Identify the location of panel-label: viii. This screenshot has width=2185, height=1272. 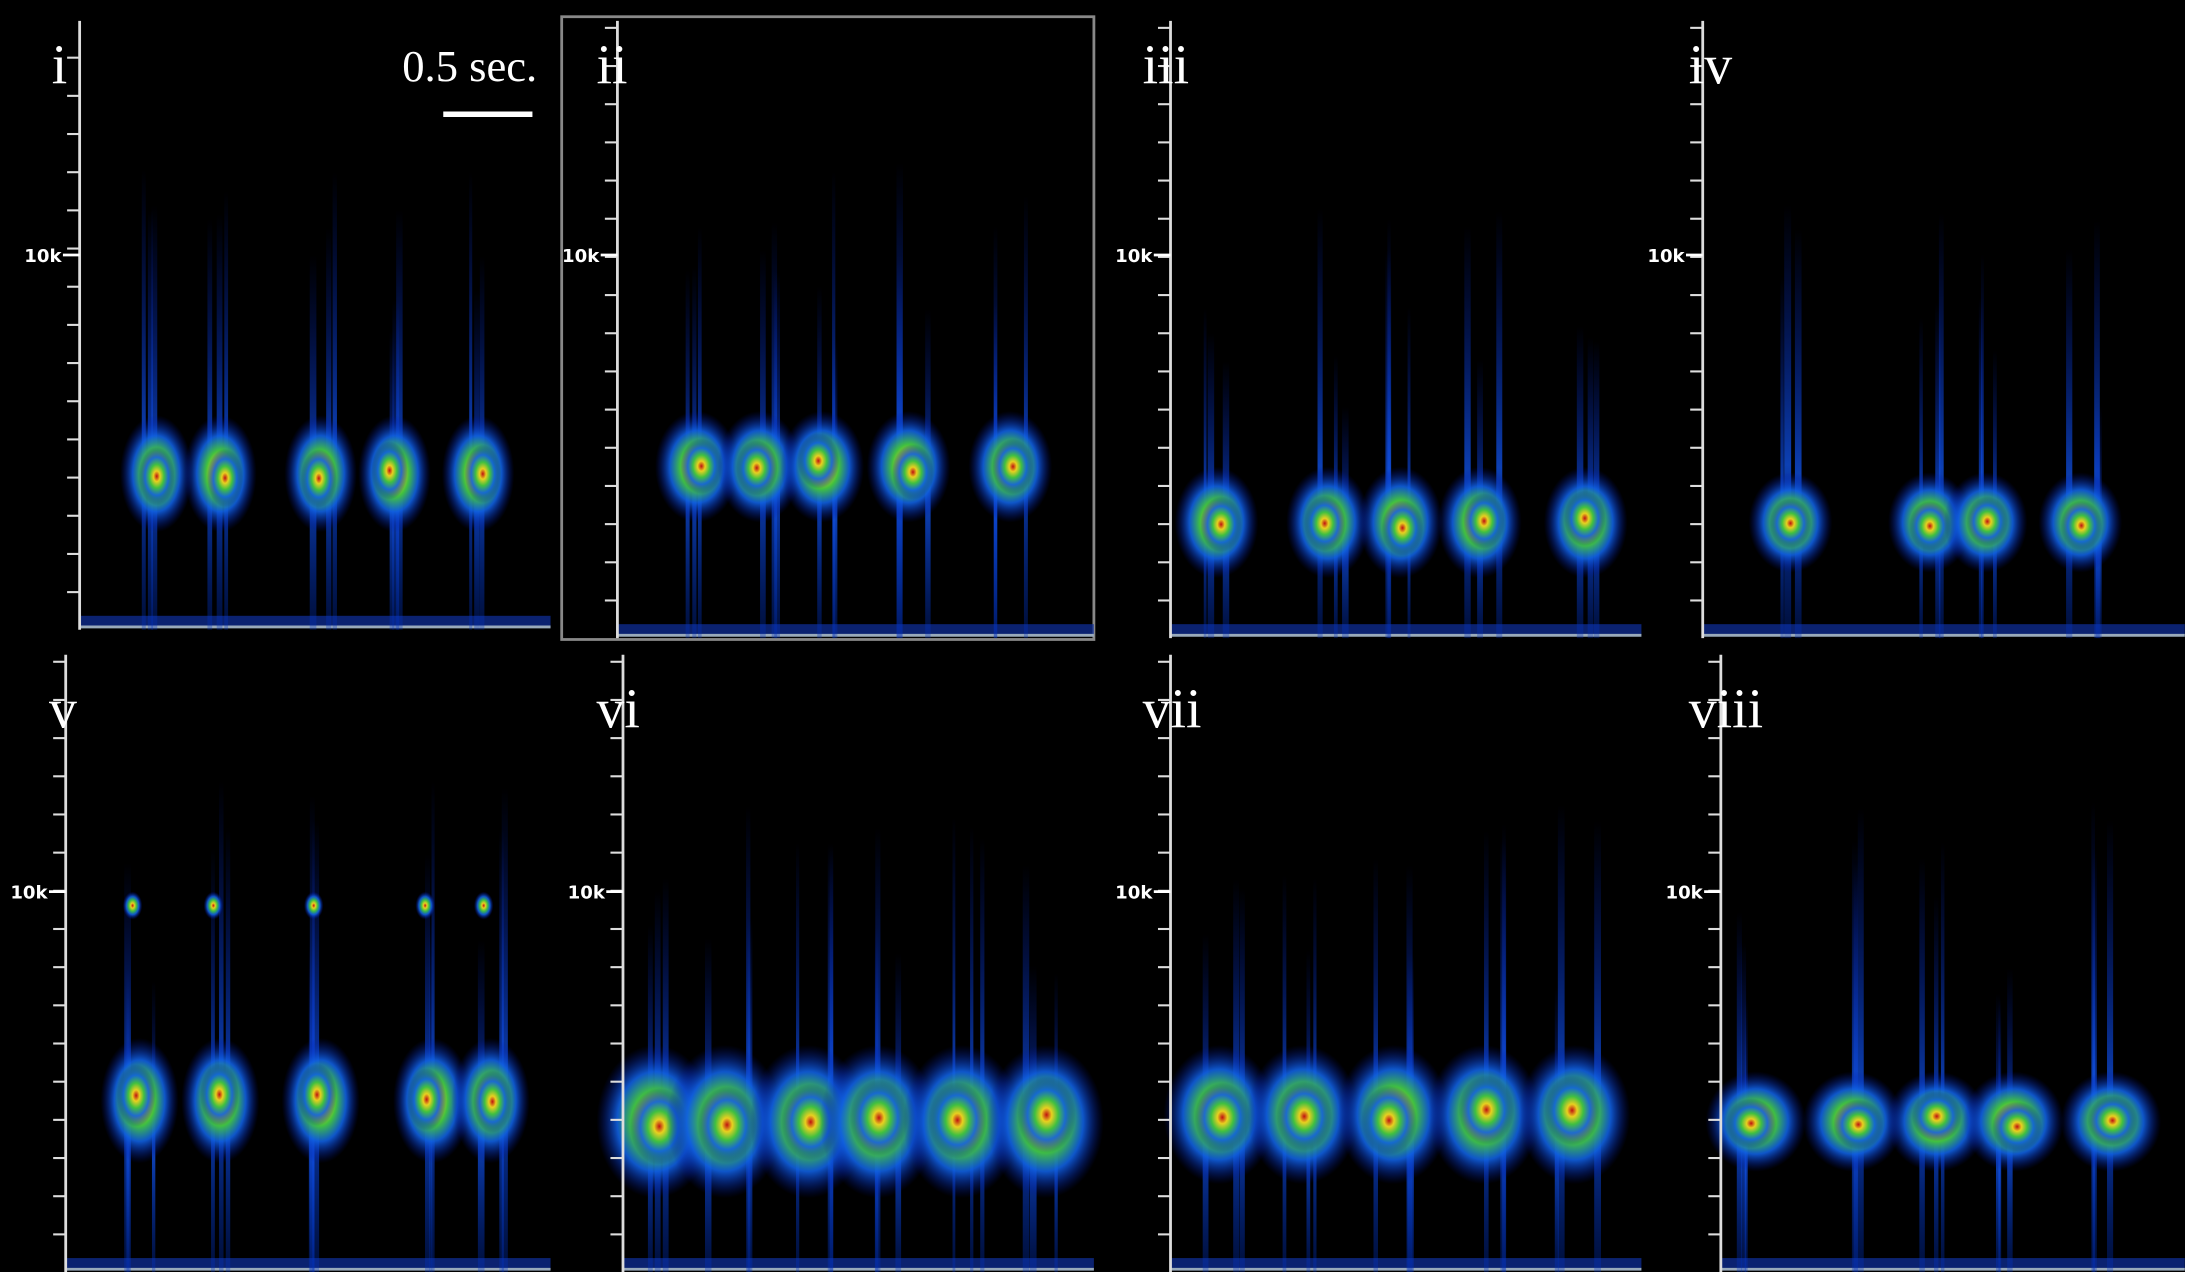
(1726, 709).